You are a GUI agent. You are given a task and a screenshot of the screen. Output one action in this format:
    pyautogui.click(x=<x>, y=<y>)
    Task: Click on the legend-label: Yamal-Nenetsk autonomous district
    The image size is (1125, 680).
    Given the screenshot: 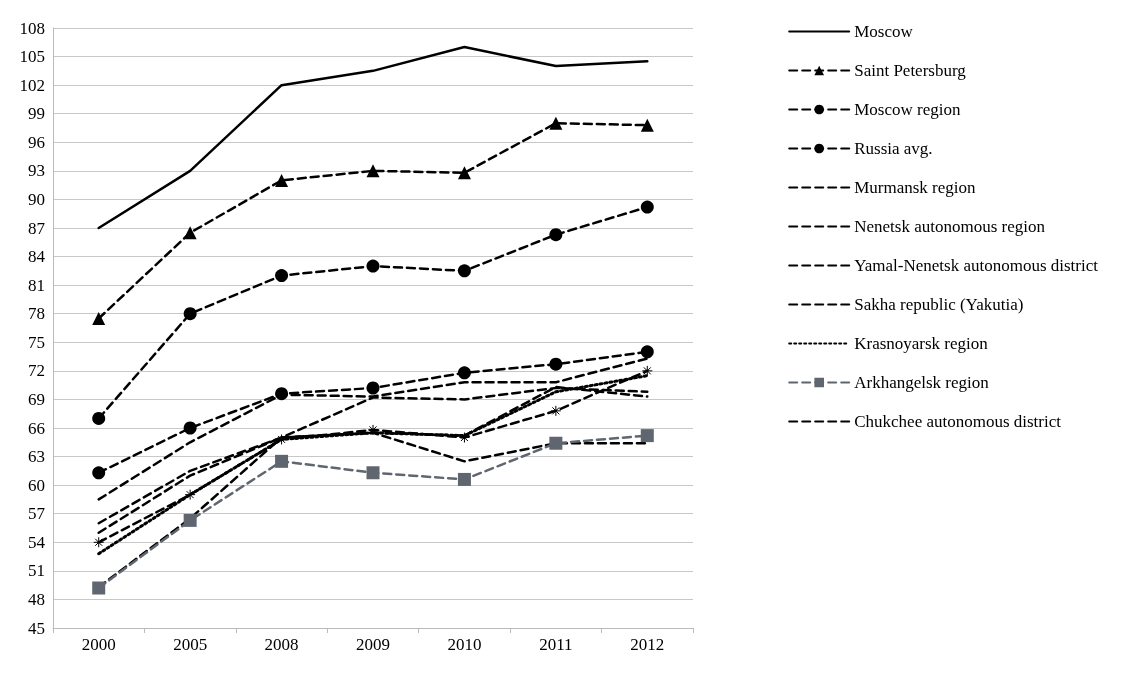 What is the action you would take?
    pyautogui.click(x=976, y=265)
    